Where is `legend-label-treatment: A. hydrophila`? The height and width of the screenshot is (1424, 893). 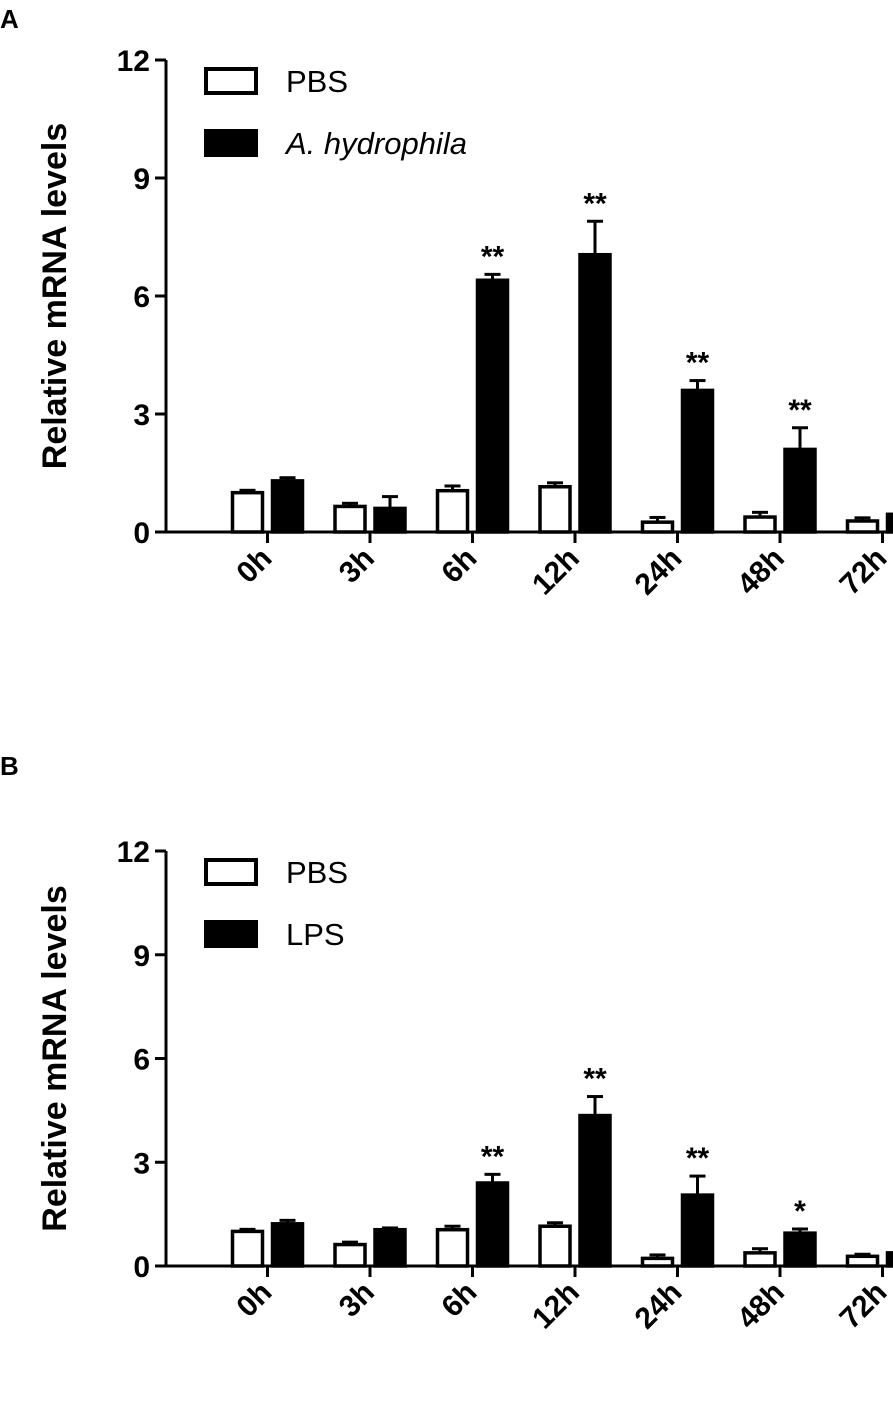 legend-label-treatment: A. hydrophila is located at coordinates (375, 143).